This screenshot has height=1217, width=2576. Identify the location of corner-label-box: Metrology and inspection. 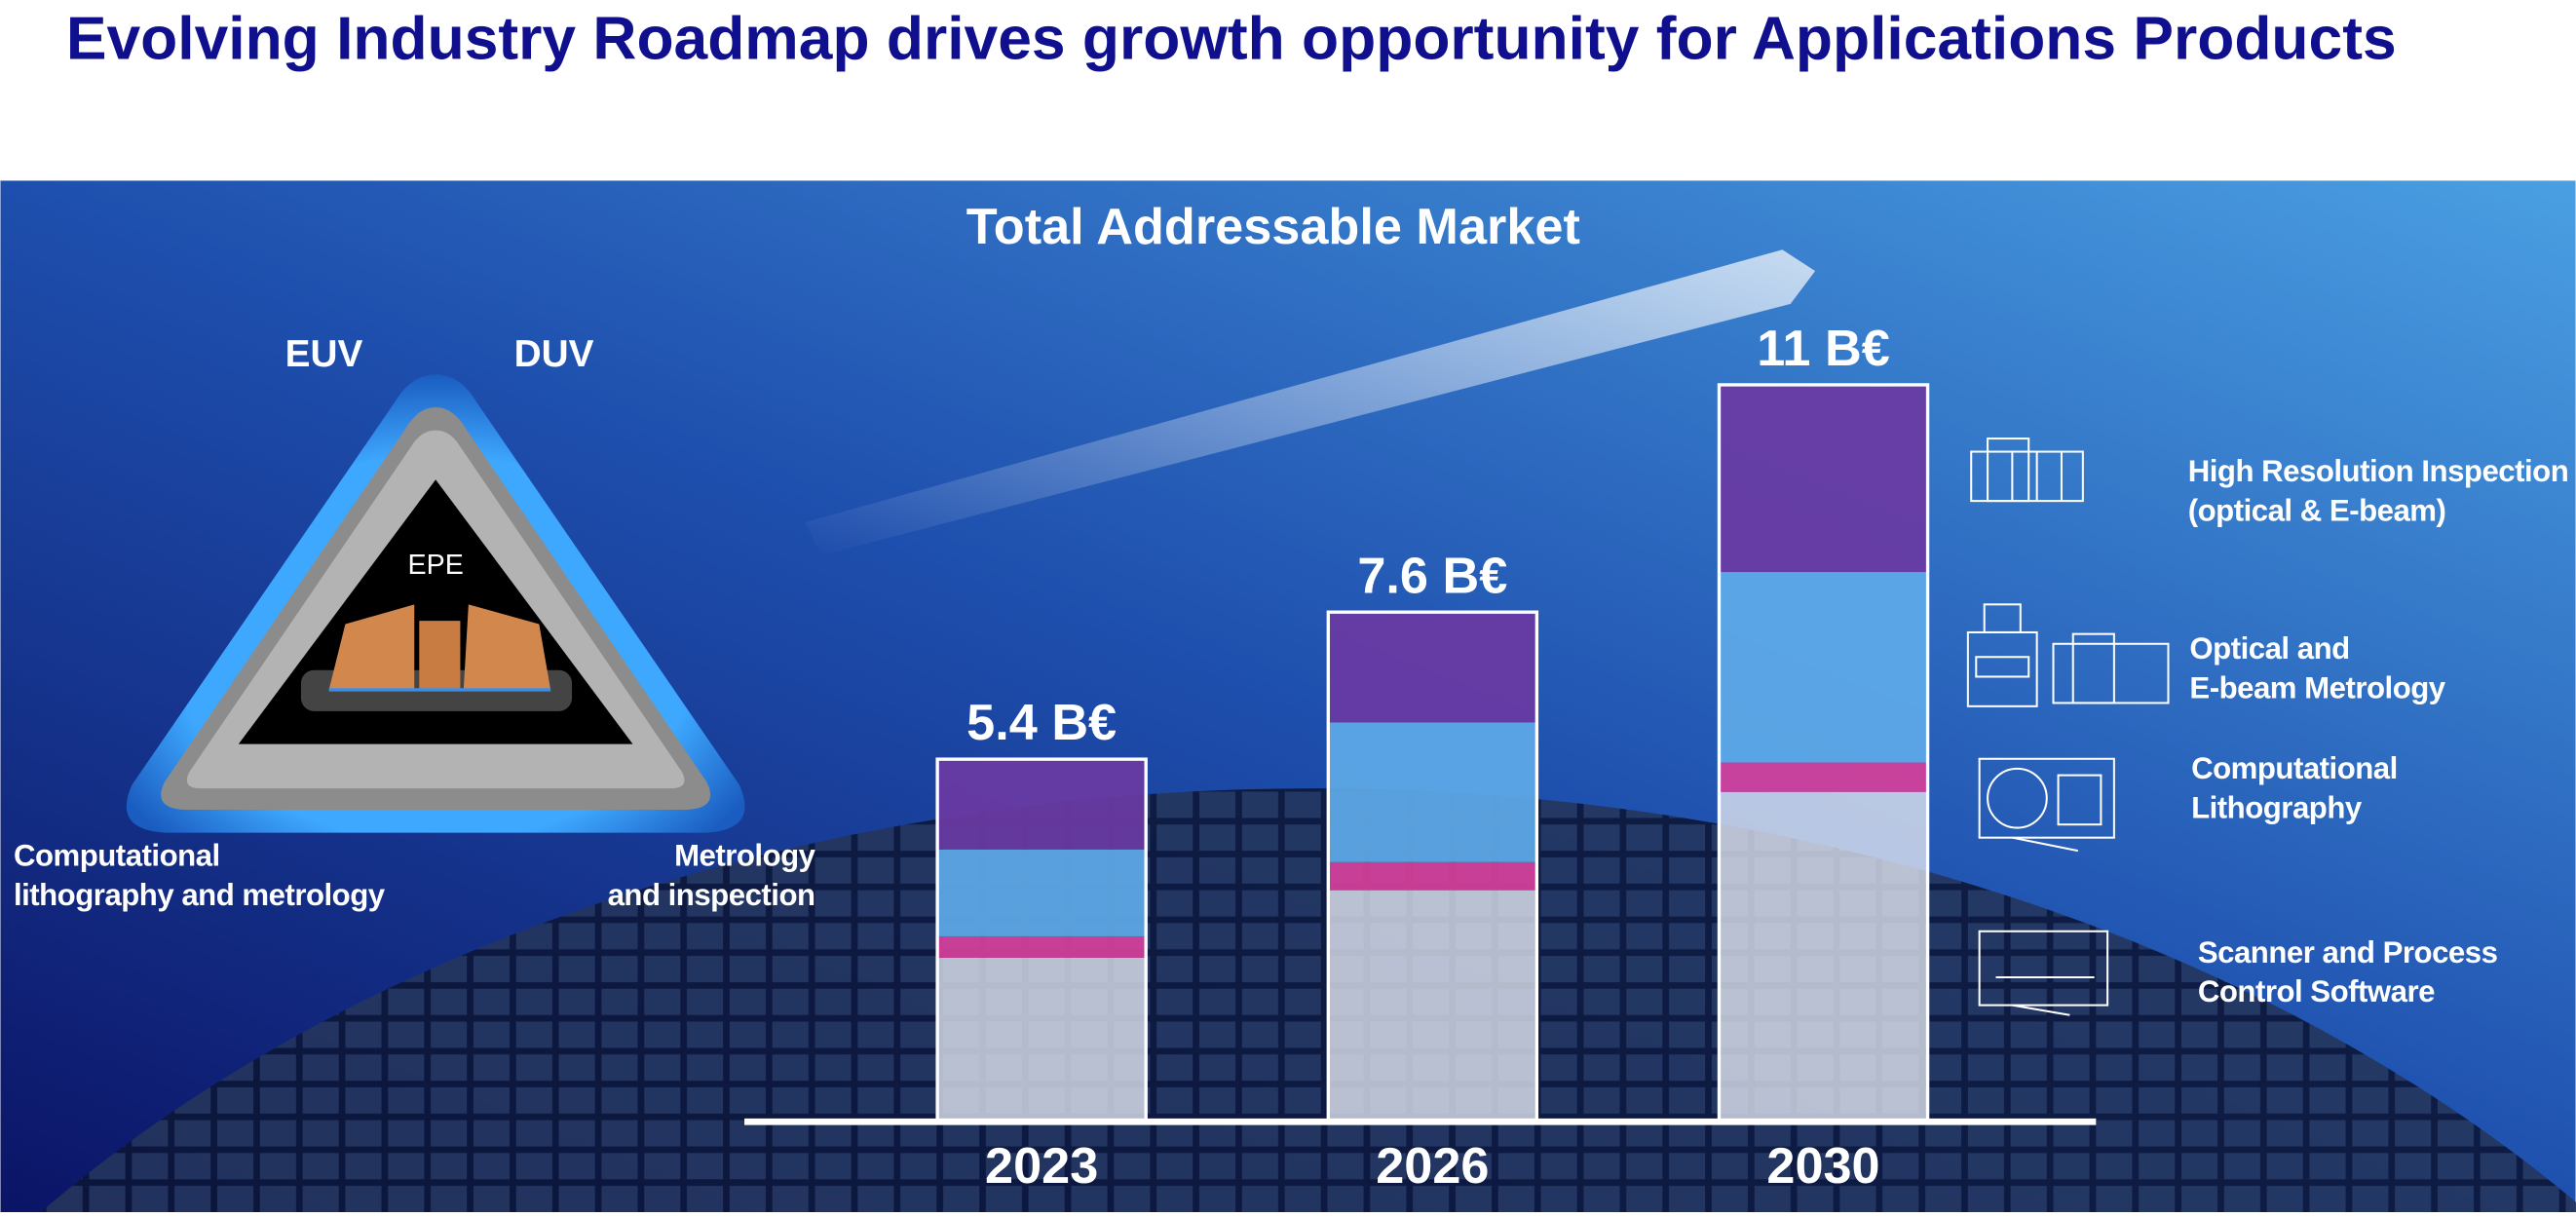
(711, 874).